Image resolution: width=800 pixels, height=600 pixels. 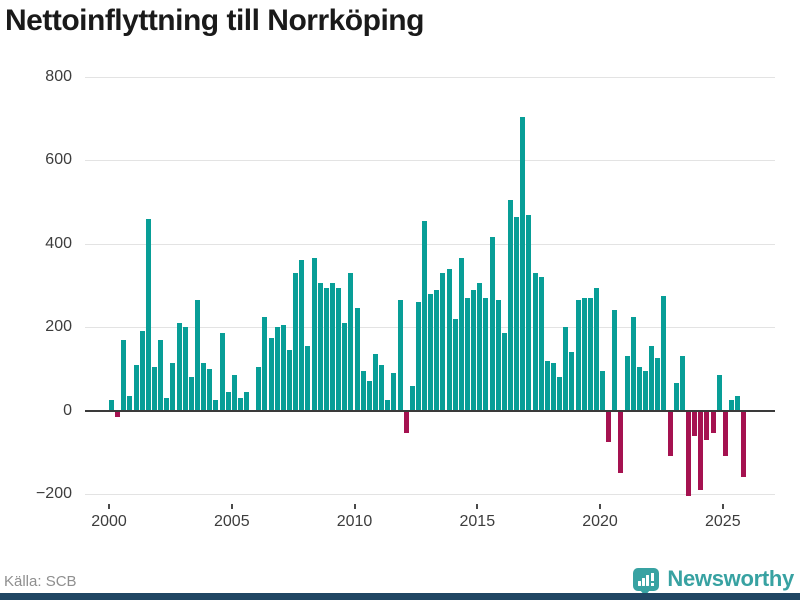 I want to click on bar-2005Q2, so click(x=240, y=404).